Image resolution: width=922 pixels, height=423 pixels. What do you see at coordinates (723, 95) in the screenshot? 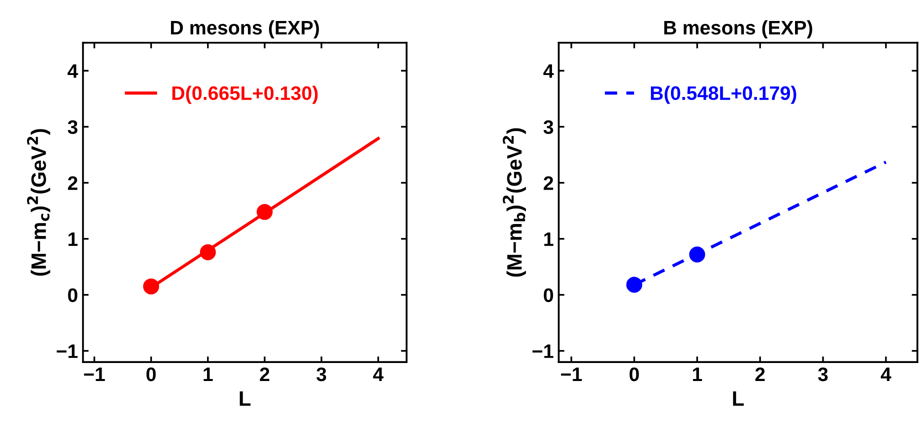
I see `legend-label: B(0.548L+0.179)` at bounding box center [723, 95].